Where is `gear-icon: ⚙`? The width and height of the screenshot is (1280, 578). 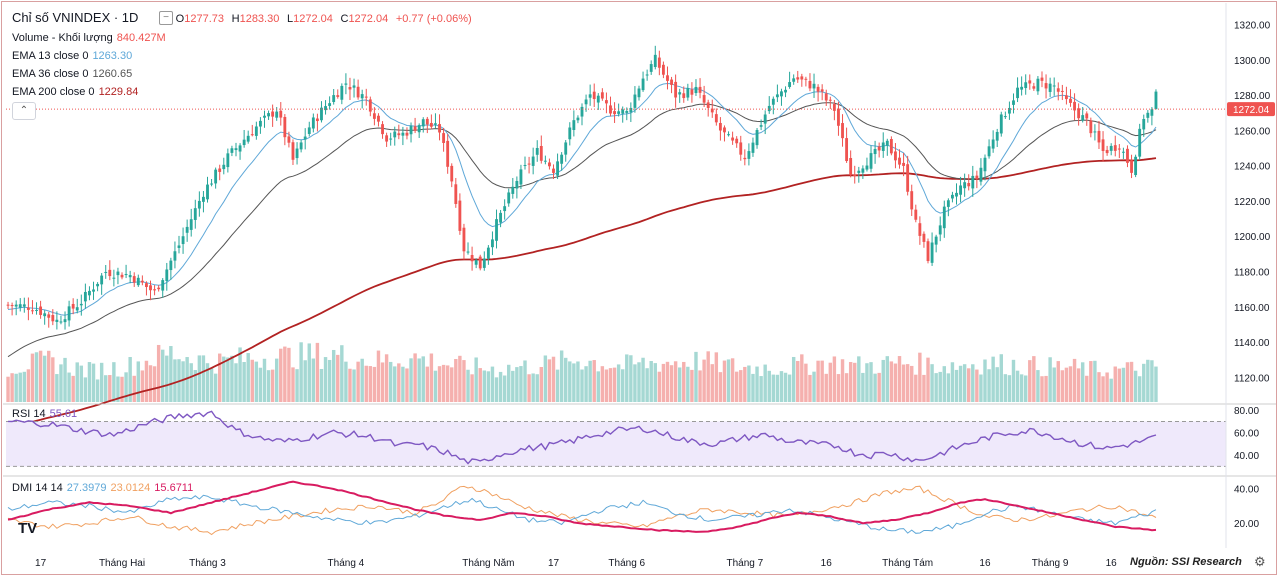 gear-icon: ⚙ is located at coordinates (1260, 561).